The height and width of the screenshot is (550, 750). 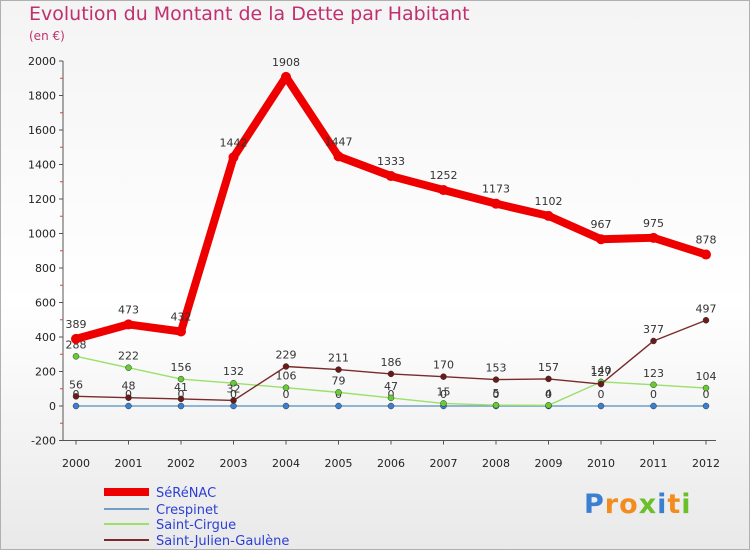 I want to click on data-label: 878, so click(x=706, y=240).